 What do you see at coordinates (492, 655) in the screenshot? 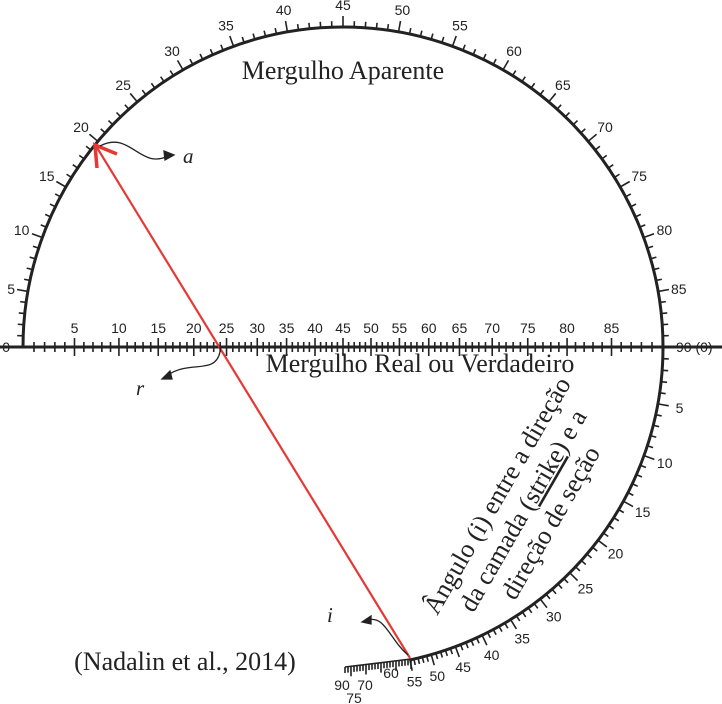
I see `tick-label: 40` at bounding box center [492, 655].